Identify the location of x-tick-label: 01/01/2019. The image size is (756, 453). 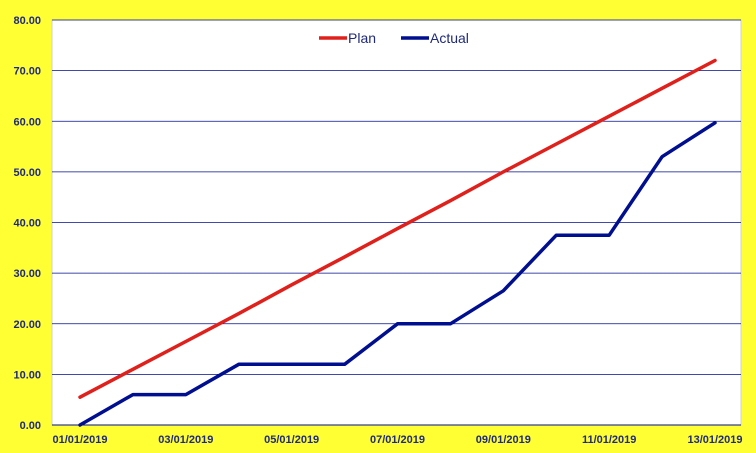
(79, 440).